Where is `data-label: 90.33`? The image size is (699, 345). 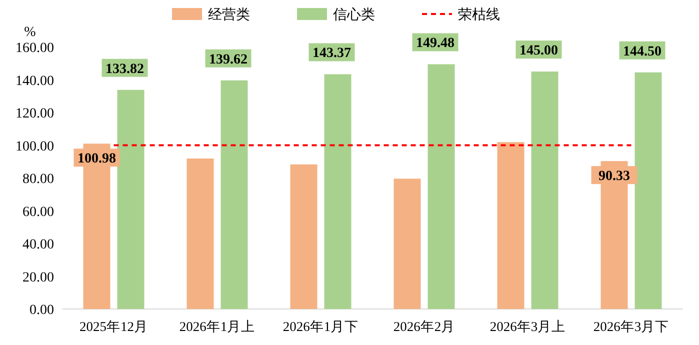 data-label: 90.33 is located at coordinates (614, 176).